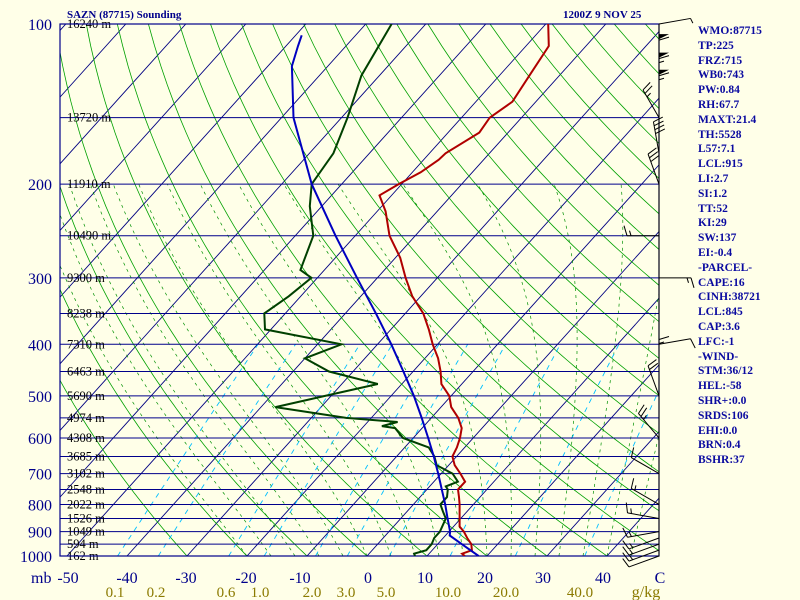 This screenshot has height=600, width=800. I want to click on temperature-tick-label: 10, so click(425, 578).